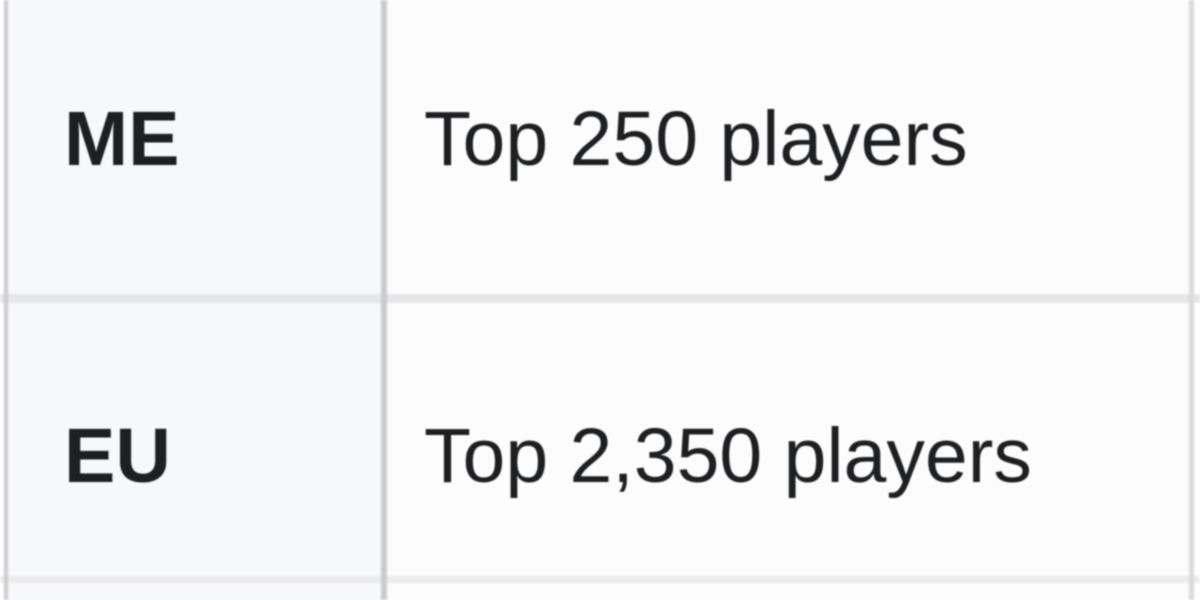 The width and height of the screenshot is (1200, 600). I want to click on row-value-me-qualification: Top 250 players, so click(696, 139).